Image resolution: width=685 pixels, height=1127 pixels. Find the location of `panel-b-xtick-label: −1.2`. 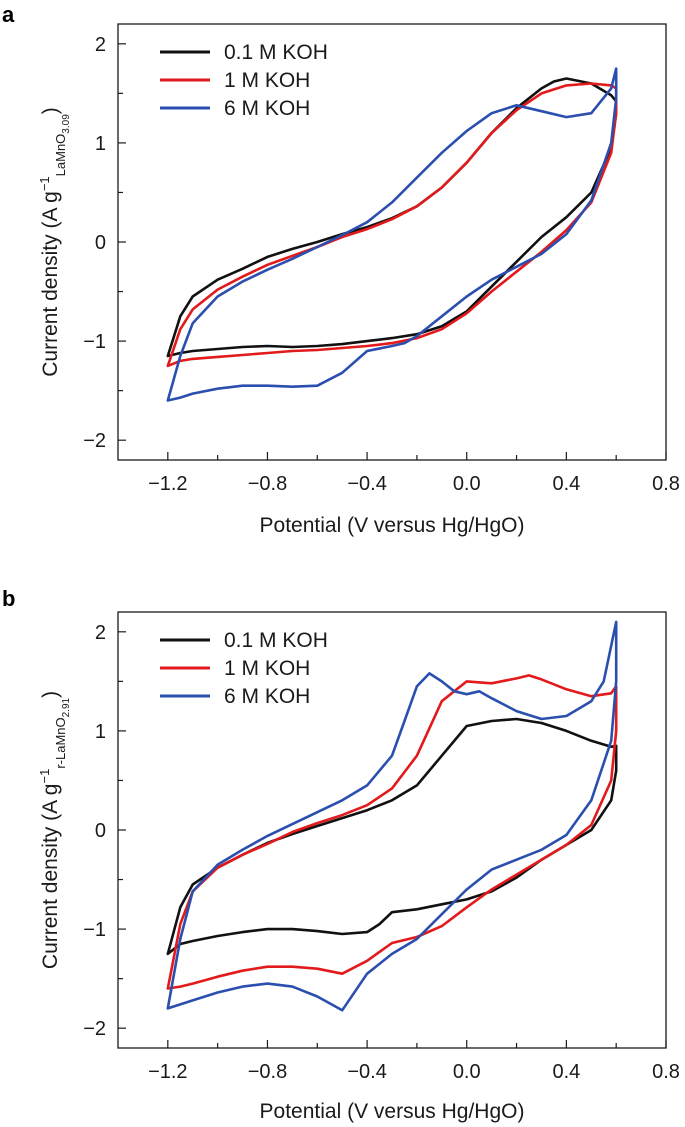

panel-b-xtick-label: −1.2 is located at coordinates (167, 1072).